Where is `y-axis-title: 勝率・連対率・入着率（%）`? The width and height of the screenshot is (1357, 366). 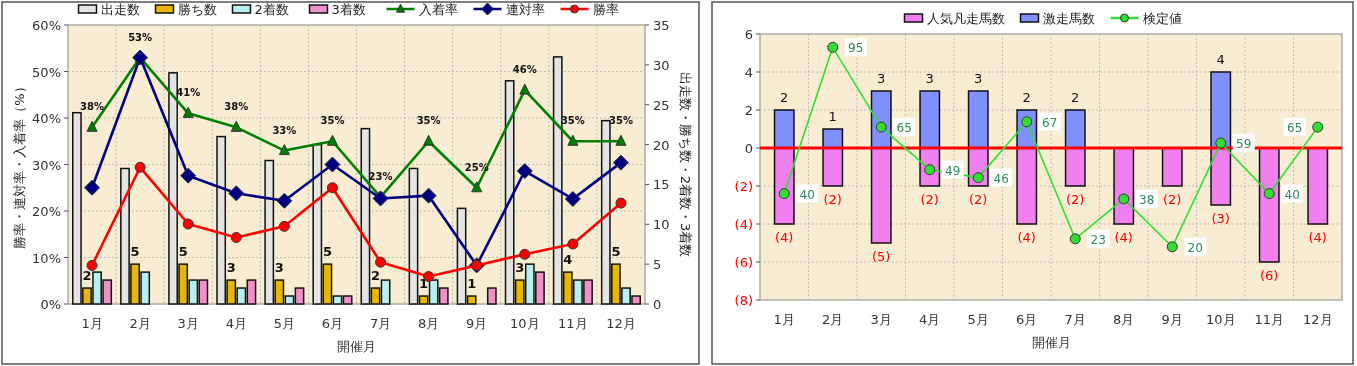
y-axis-title: 勝率・連対率・入着率（%） is located at coordinates (19, 164).